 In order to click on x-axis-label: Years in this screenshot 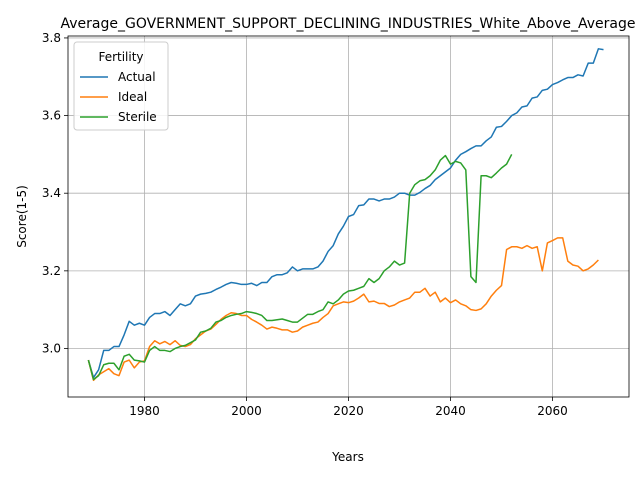, I will do `click(347, 457)`.